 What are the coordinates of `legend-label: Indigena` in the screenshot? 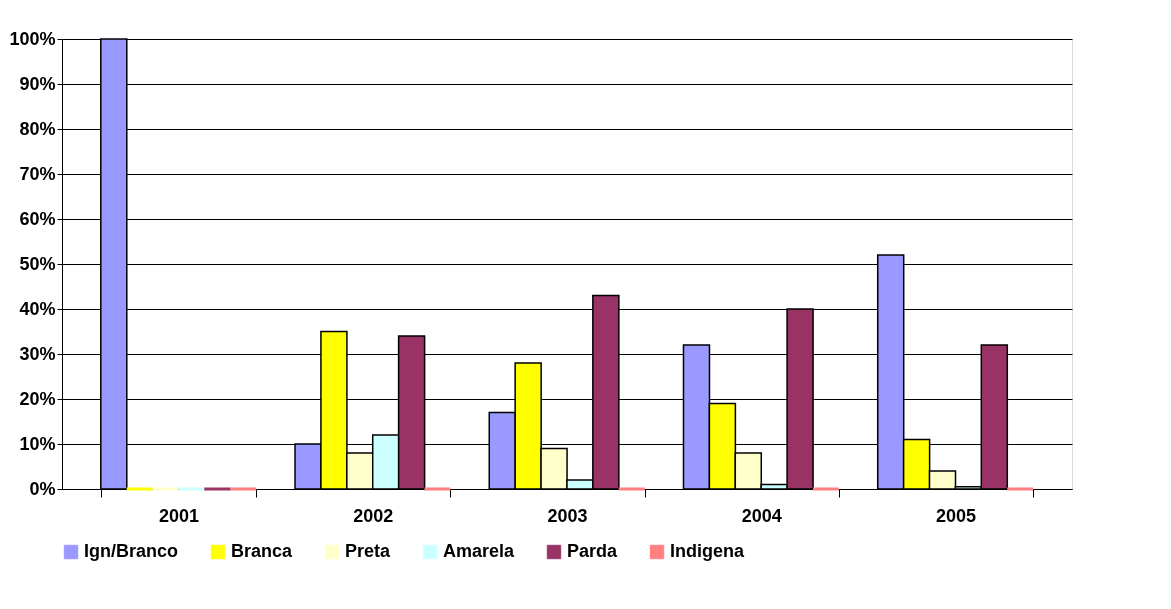 It's located at (707, 551).